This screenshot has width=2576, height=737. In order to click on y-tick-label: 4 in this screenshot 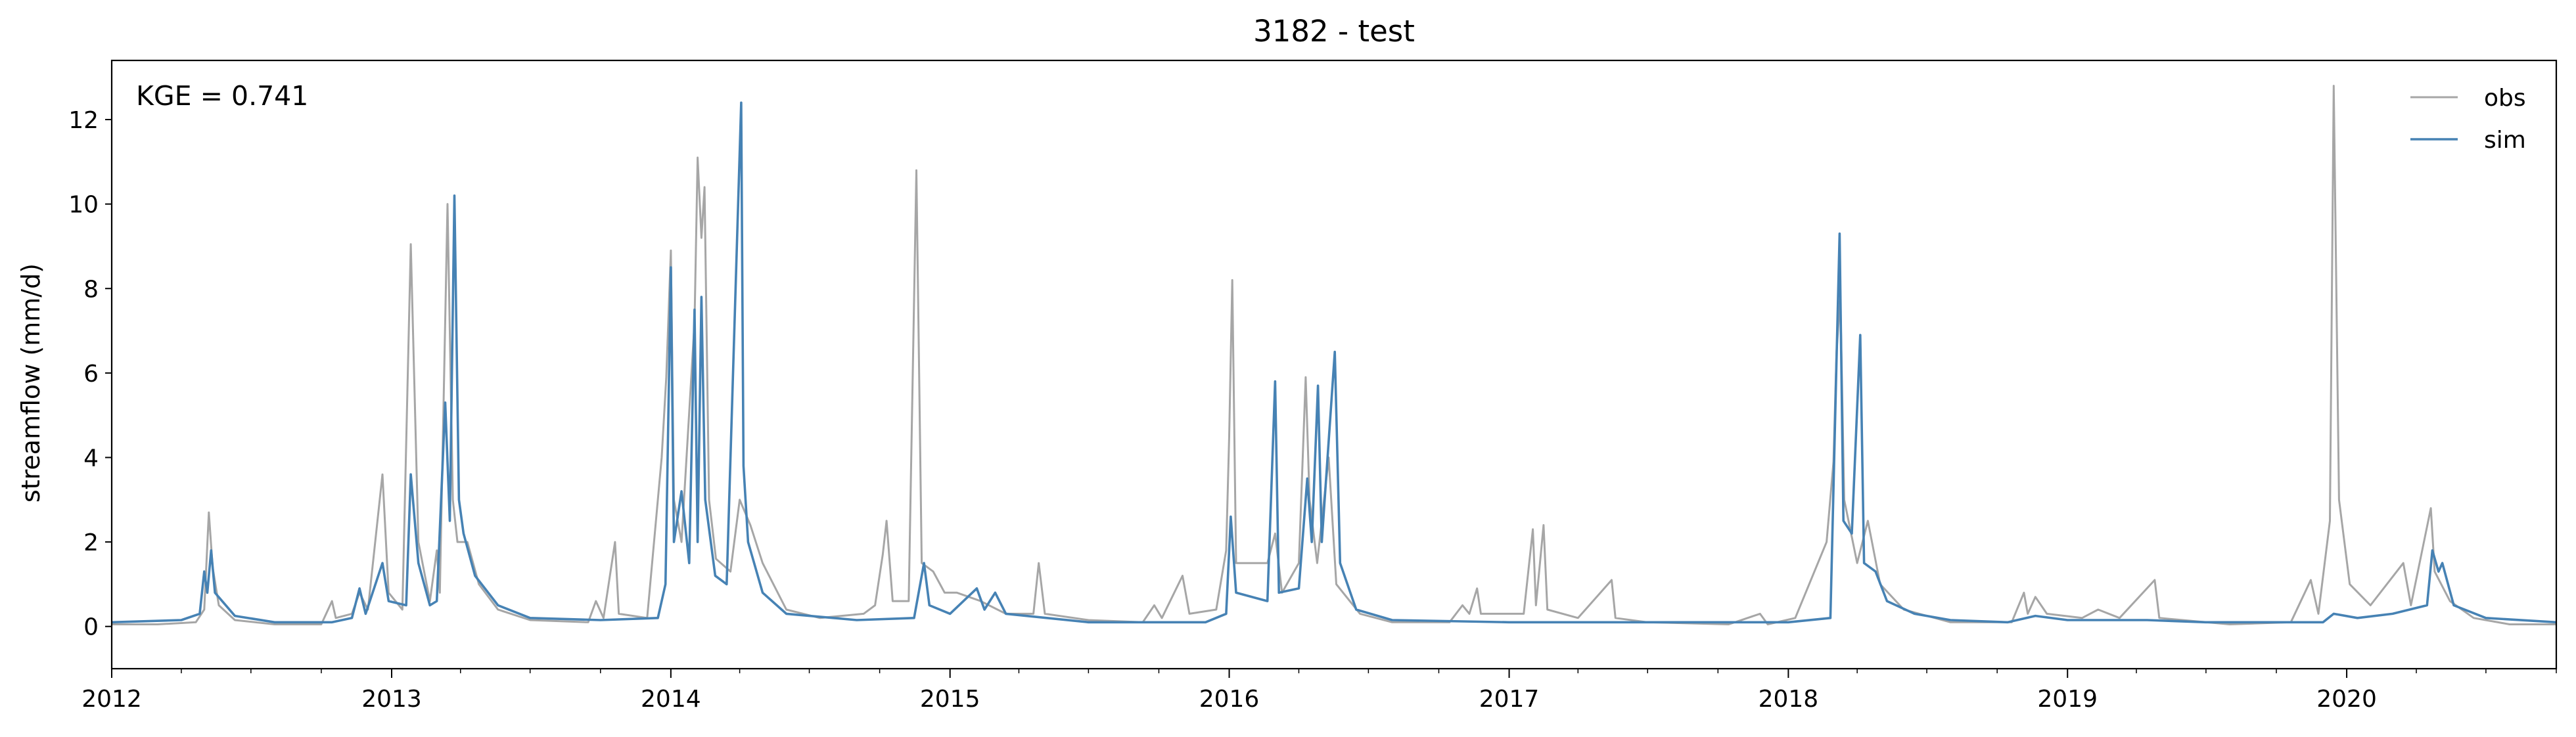, I will do `click(91, 458)`.